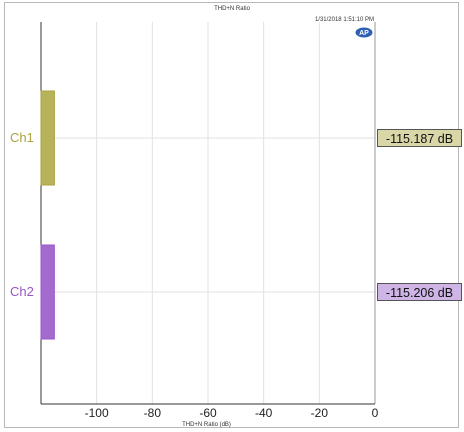  What do you see at coordinates (96, 413) in the screenshot?
I see `x-tick-label: -100` at bounding box center [96, 413].